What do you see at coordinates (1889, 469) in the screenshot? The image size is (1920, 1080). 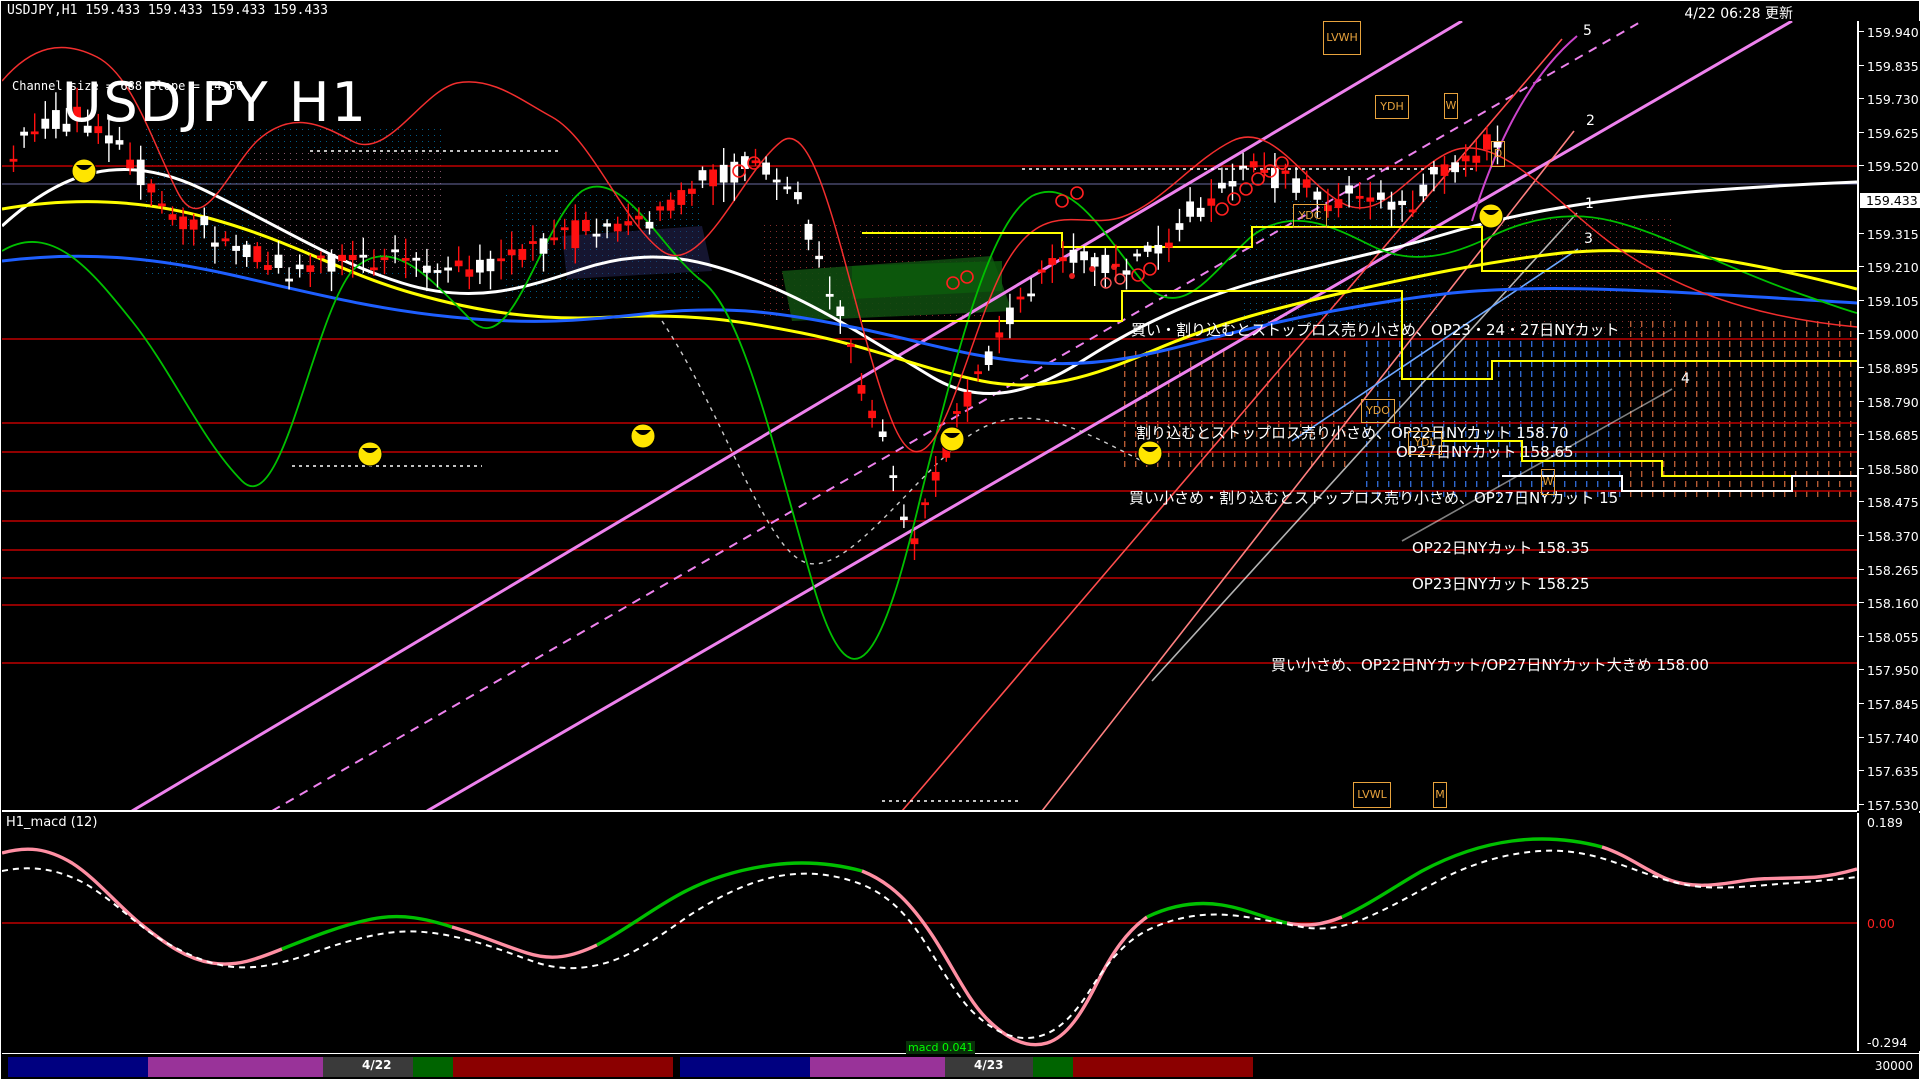 I see `price-tick: 158.580` at bounding box center [1889, 469].